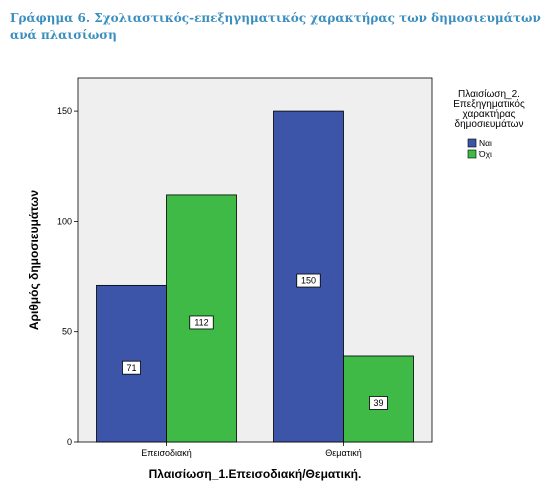  I want to click on legend-title-line: χαρακτήρας, so click(488, 114).